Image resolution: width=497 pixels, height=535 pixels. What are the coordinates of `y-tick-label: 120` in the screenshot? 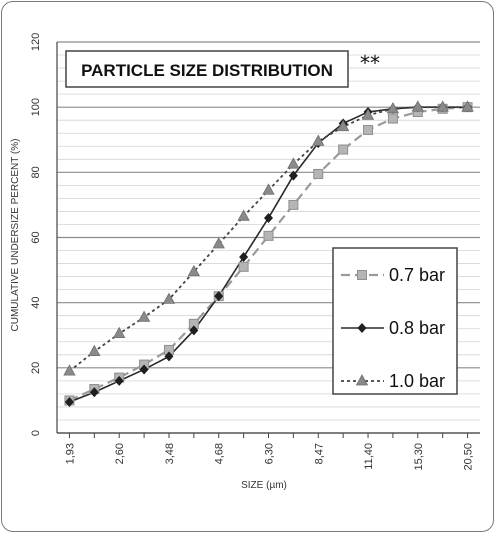 It's located at (36, 42).